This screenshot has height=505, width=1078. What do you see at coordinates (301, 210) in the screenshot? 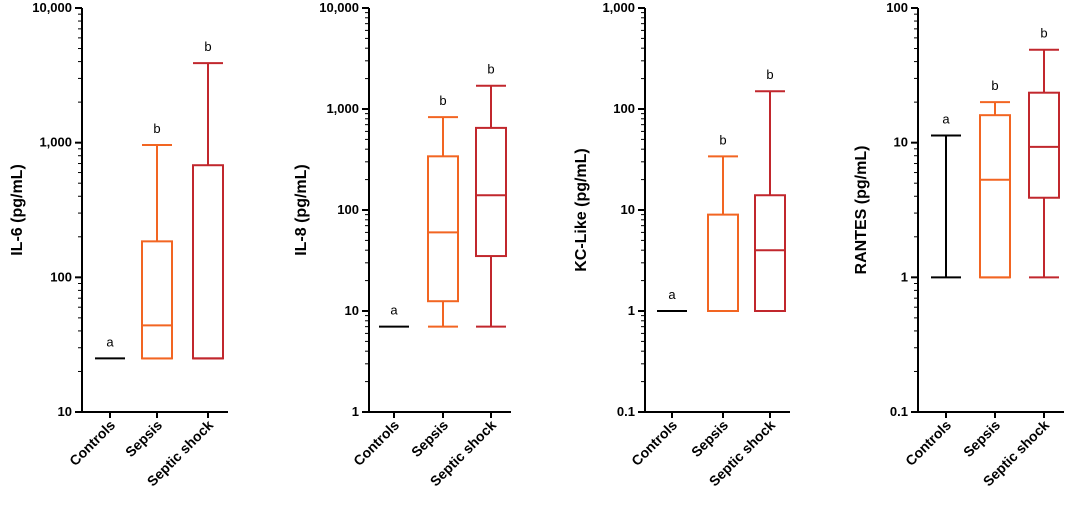
I see `y-axis-label: IL-8 (pg/mL)` at bounding box center [301, 210].